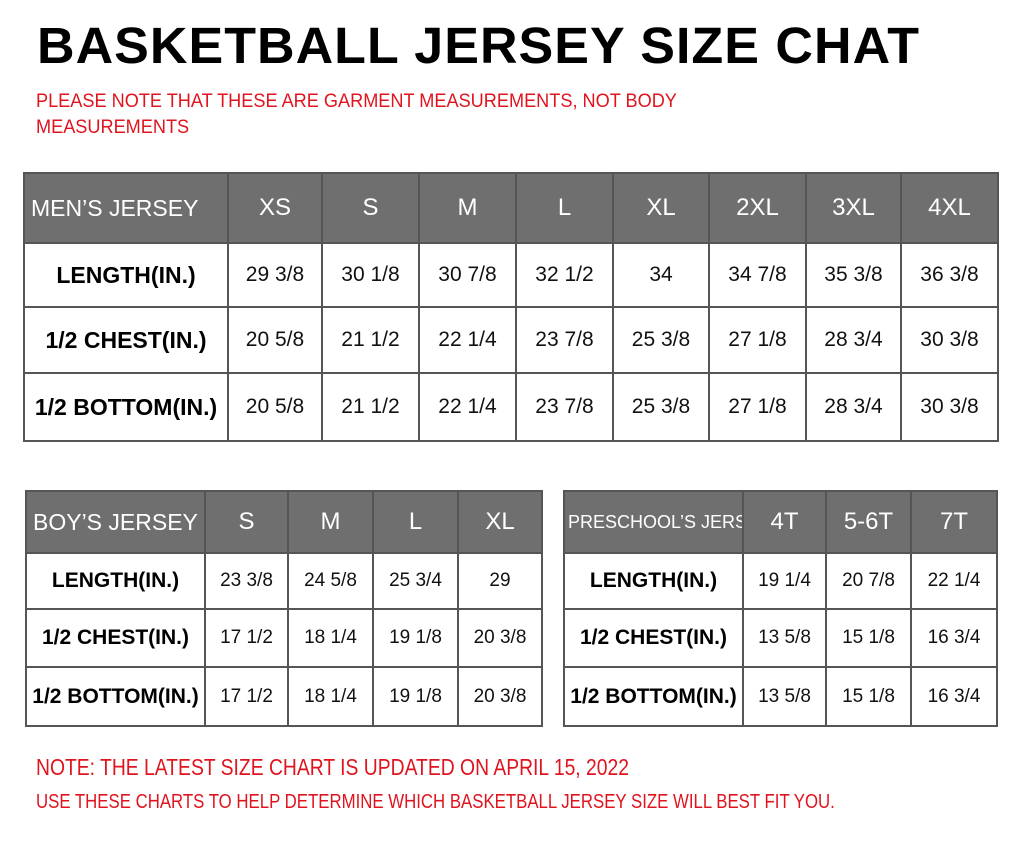 This screenshot has width=1024, height=859. What do you see at coordinates (661, 275) in the screenshot?
I see `measurement-value: 34` at bounding box center [661, 275].